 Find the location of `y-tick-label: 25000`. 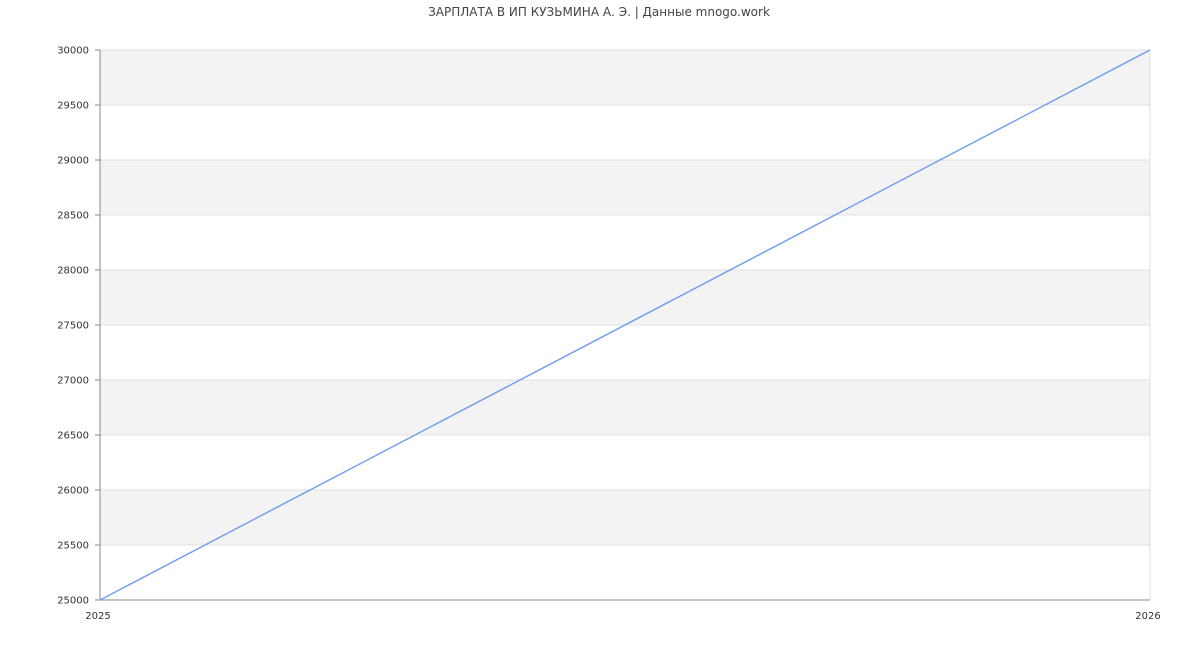

y-tick-label: 25000 is located at coordinates (73, 601).